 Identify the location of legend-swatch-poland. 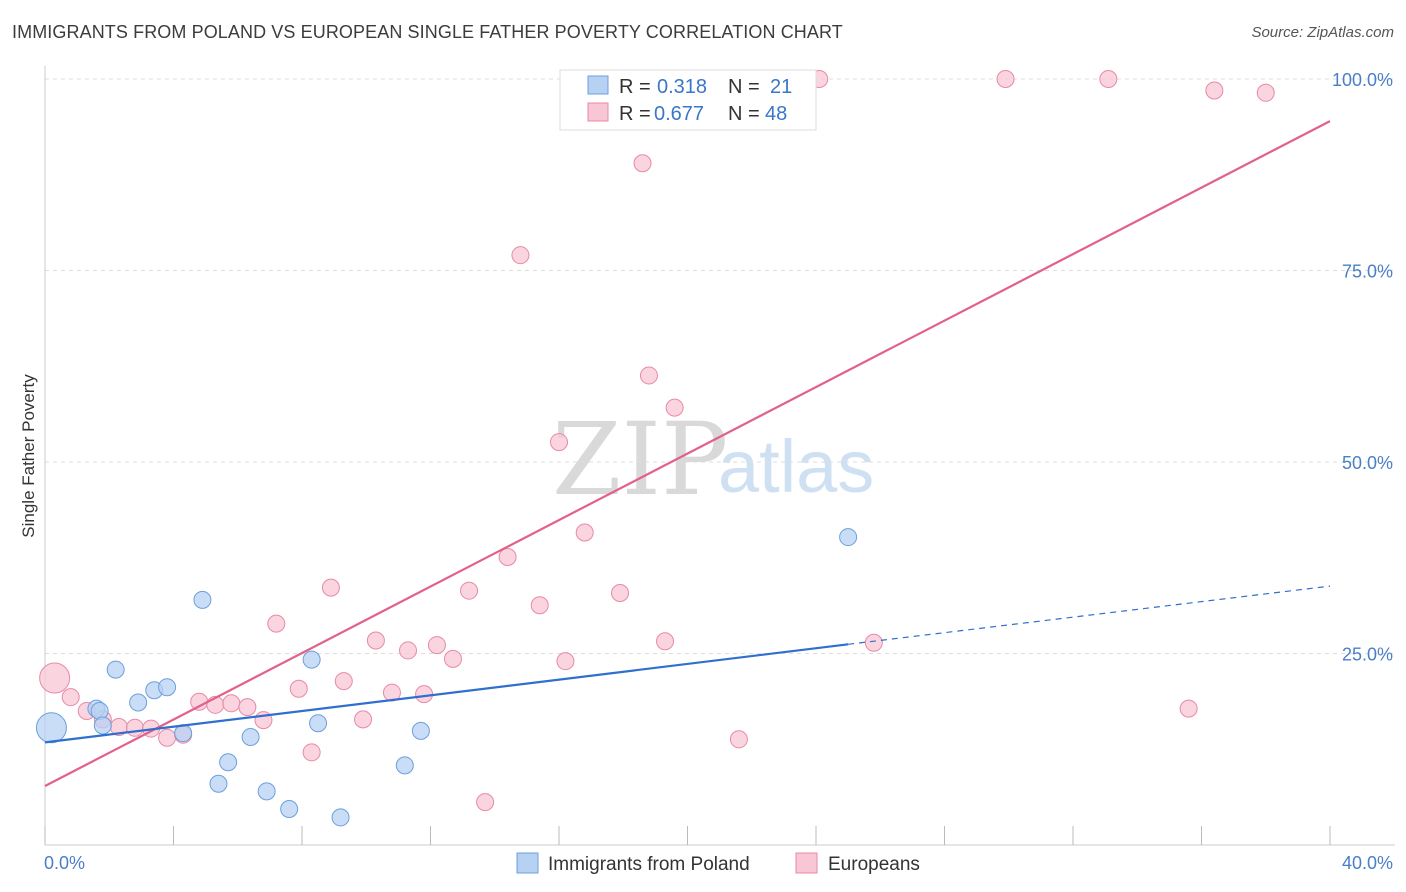
(598, 85).